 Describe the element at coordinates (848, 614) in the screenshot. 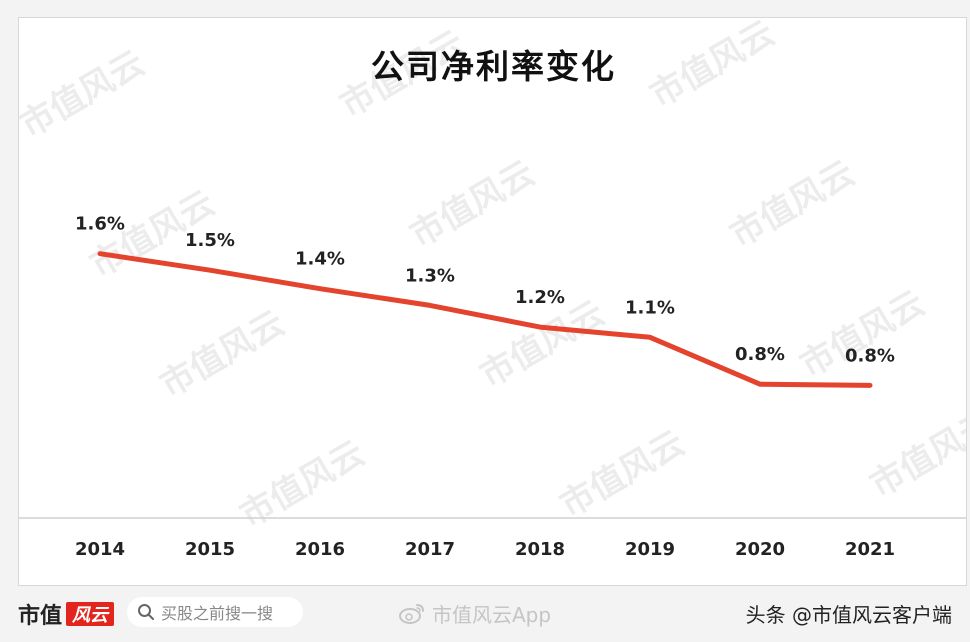

I see `source-credit: 头条 @市值风云客户端` at that location.